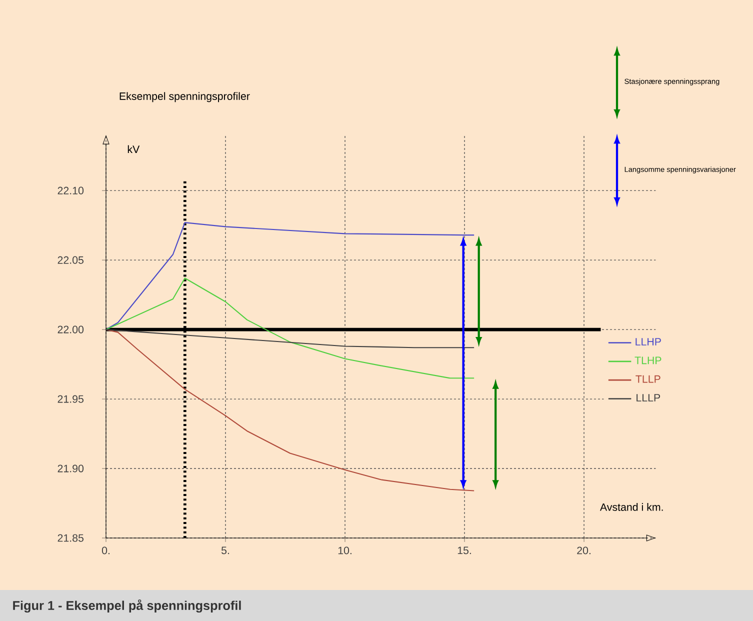 The width and height of the screenshot is (753, 621). Describe the element at coordinates (127, 606) in the screenshot. I see `text: Figur 1 - Eksempel på spenningsprofil` at that location.